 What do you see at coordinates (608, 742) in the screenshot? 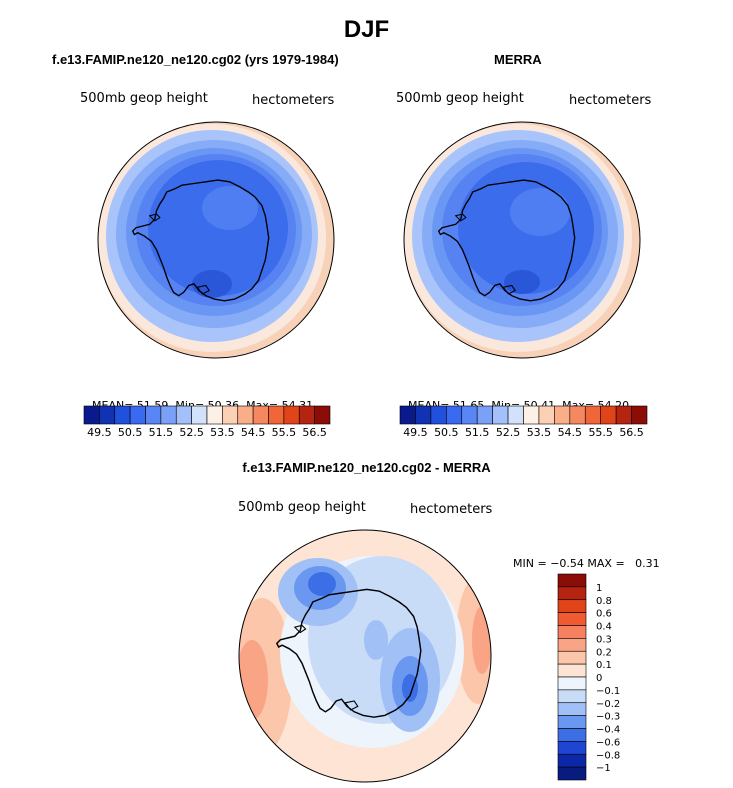
I see `colorbar-tick-label: −0.6` at bounding box center [608, 742].